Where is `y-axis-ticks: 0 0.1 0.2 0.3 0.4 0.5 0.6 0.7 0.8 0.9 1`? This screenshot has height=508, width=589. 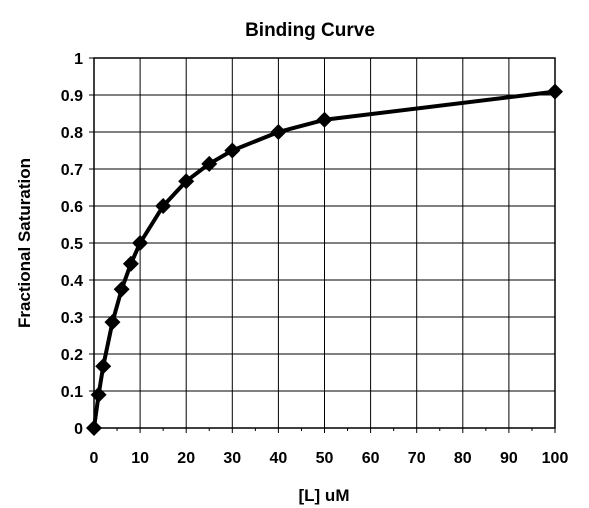
y-axis-ticks: 0 0.1 0.2 0.3 0.4 0.5 0.6 0.7 0.8 0.9 1 is located at coordinates (77, 244).